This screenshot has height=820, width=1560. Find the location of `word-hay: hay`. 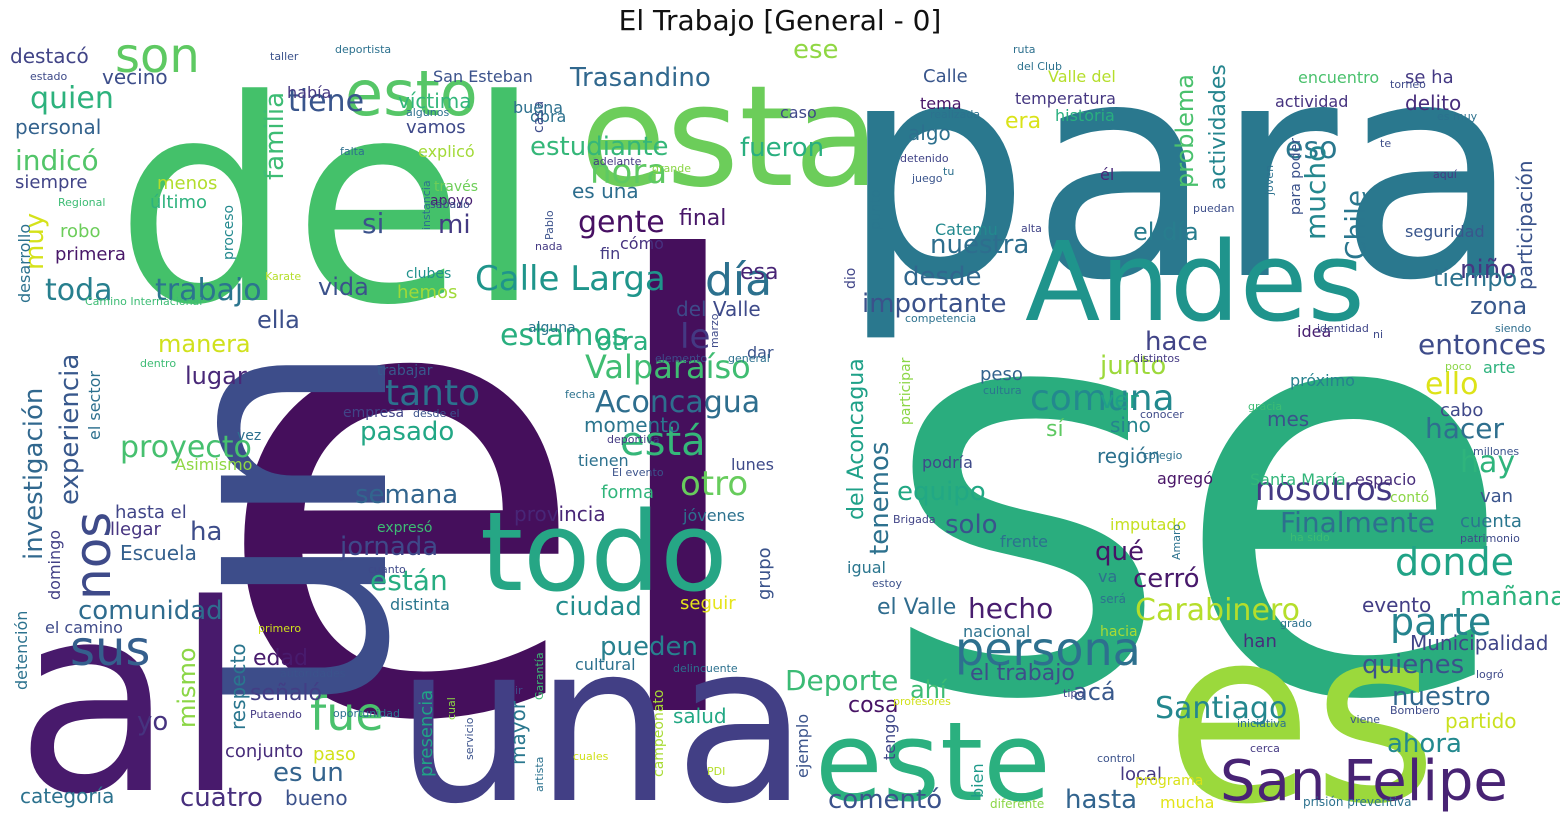

word-hay: hay is located at coordinates (1487, 462).